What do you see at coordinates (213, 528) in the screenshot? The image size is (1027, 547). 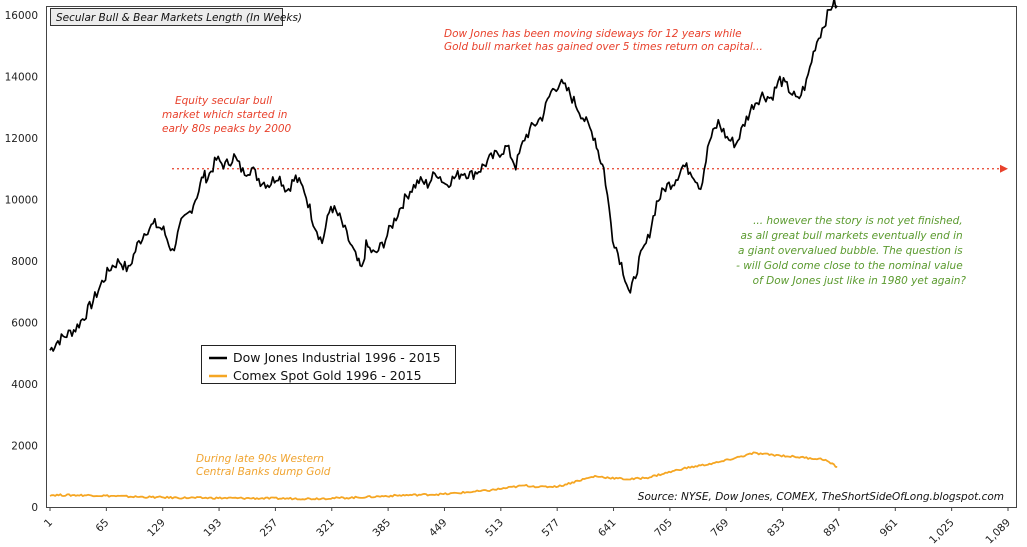 I see `x-tick-label: 193` at bounding box center [213, 528].